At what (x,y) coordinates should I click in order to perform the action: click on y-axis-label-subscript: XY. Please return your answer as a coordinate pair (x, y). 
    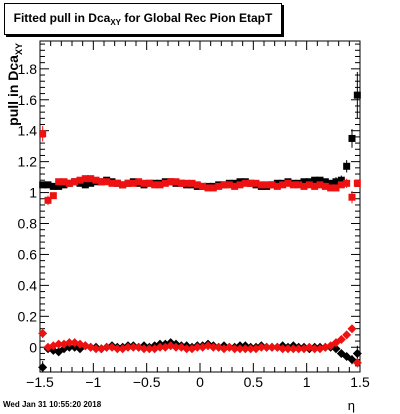
    Looking at the image, I should click on (19, 49).